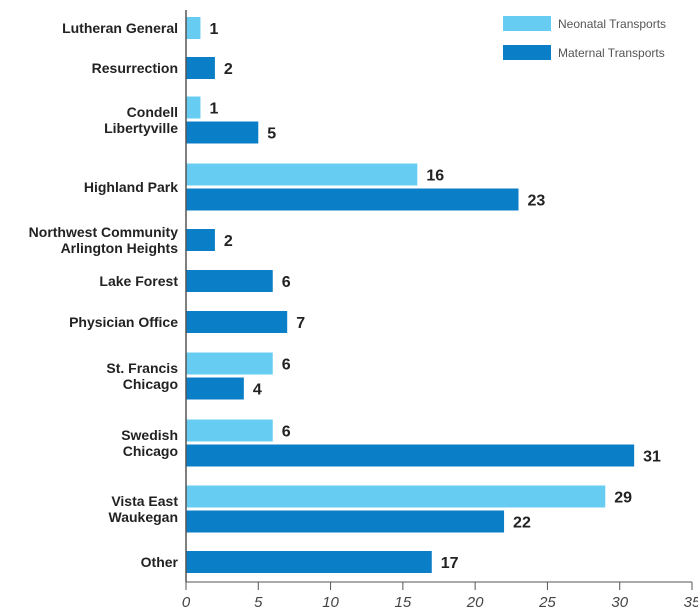  I want to click on legend: Neonatal Transports Maternal Transports, so click(584, 38).